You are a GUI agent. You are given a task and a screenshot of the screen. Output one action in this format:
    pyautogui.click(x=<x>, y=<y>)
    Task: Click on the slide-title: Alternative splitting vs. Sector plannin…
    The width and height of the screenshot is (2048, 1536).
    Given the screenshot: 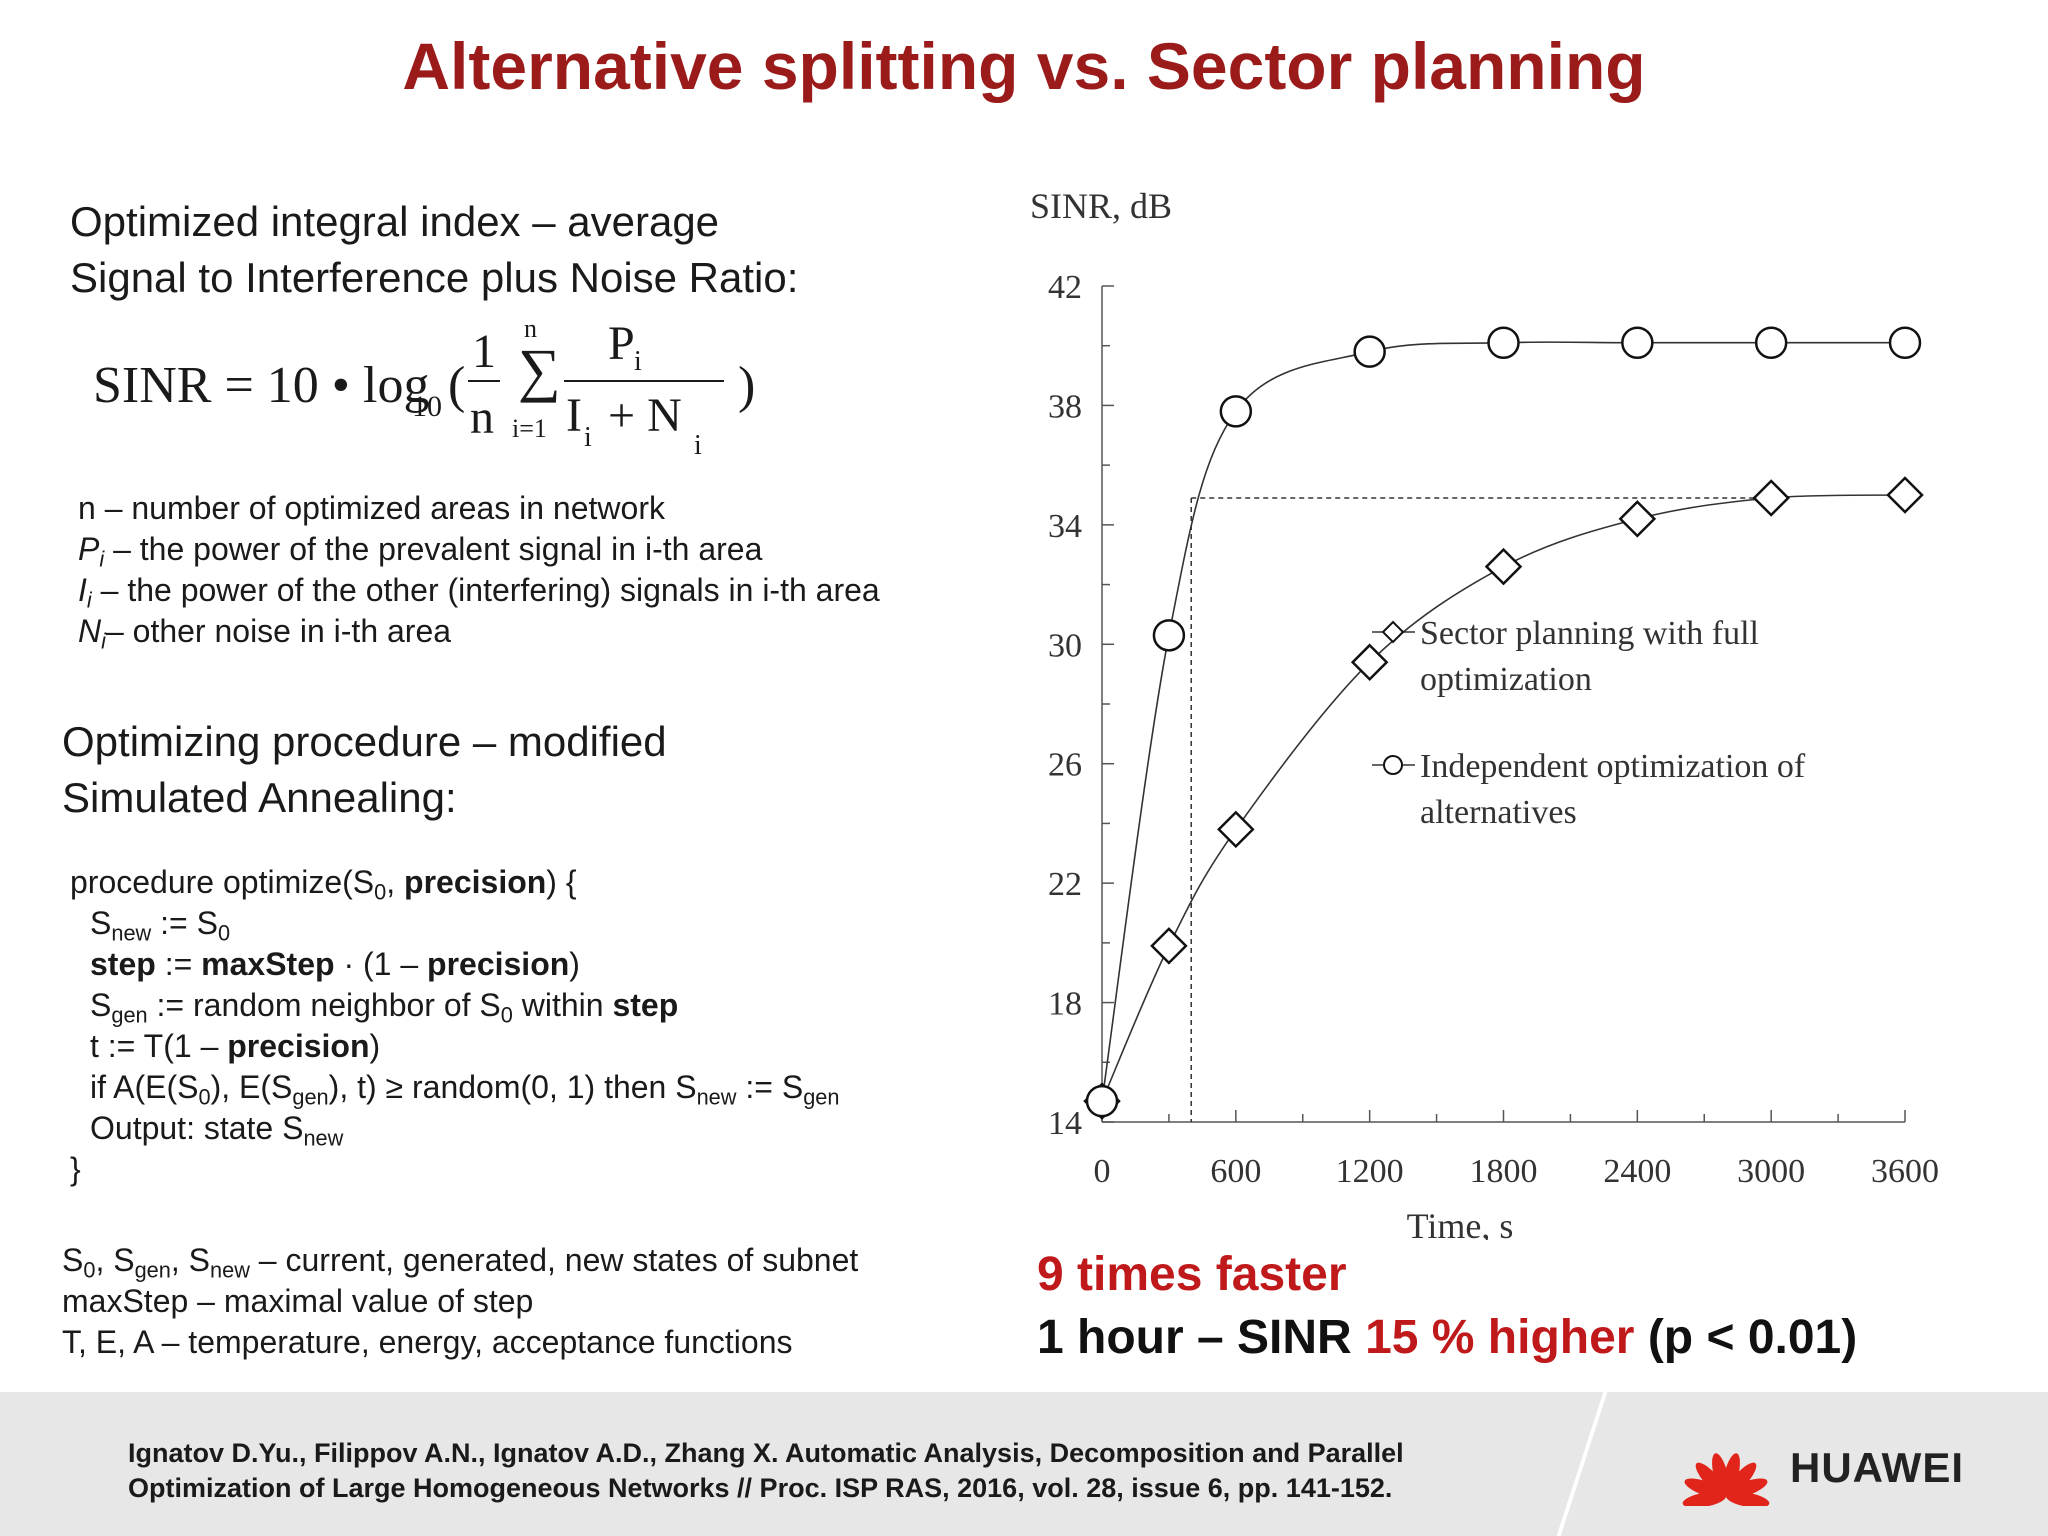 What is the action you would take?
    pyautogui.click(x=1024, y=66)
    